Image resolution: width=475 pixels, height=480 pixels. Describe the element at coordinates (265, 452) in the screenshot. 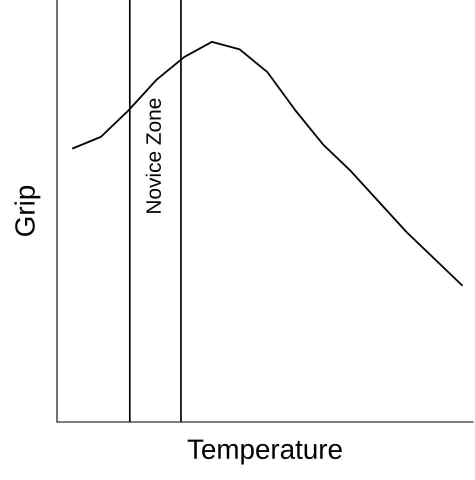

I see `x-axis-title: Temperature` at that location.